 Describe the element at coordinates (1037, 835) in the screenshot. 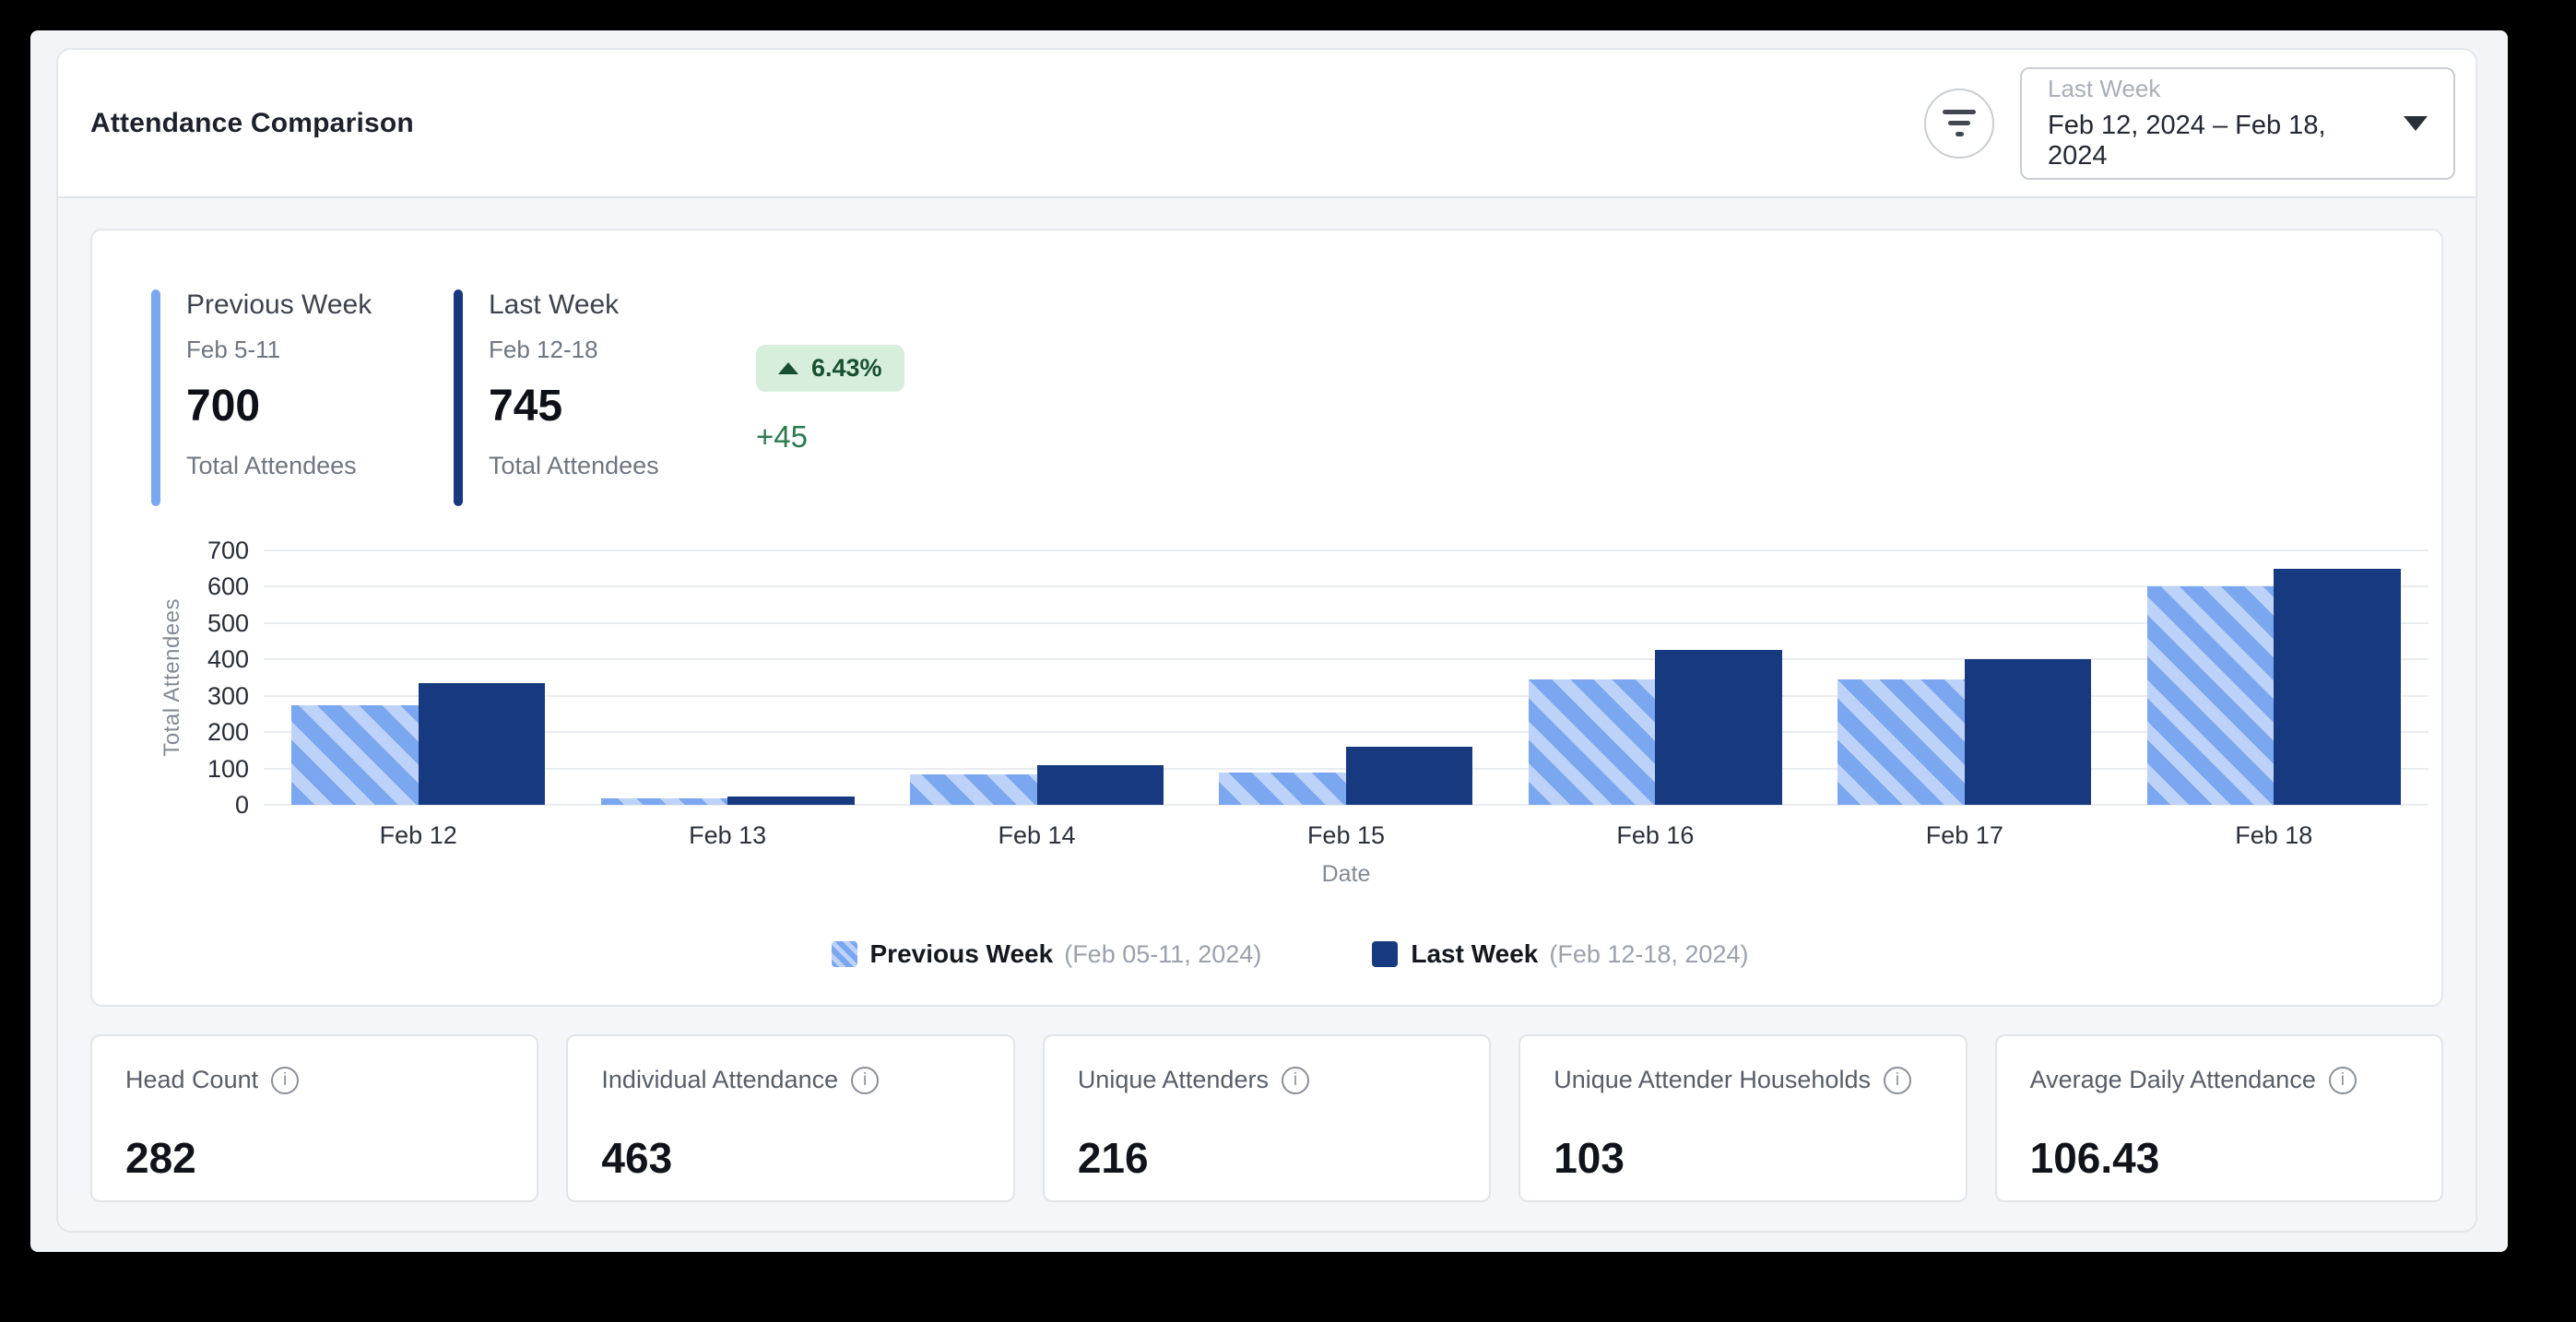

I see `x-tick-label-feb-14: Feb 14` at that location.